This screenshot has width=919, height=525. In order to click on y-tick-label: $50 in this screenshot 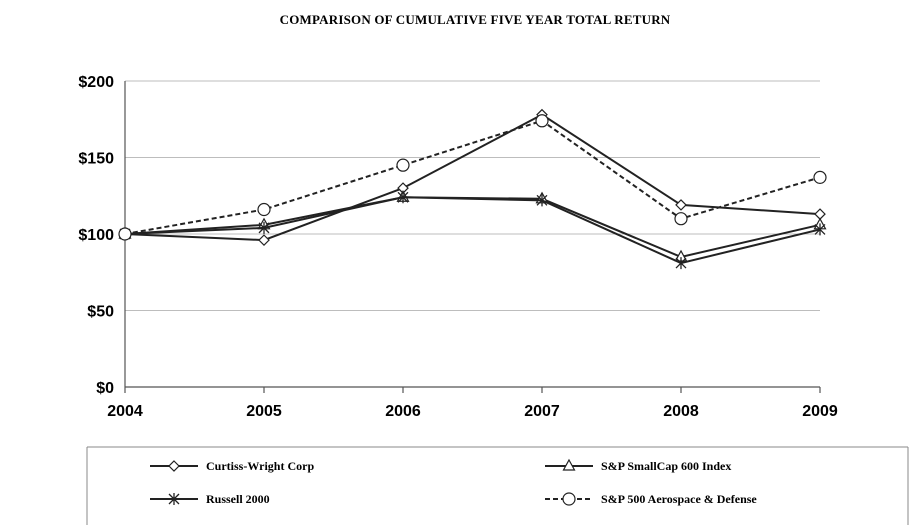, I will do `click(100, 312)`.